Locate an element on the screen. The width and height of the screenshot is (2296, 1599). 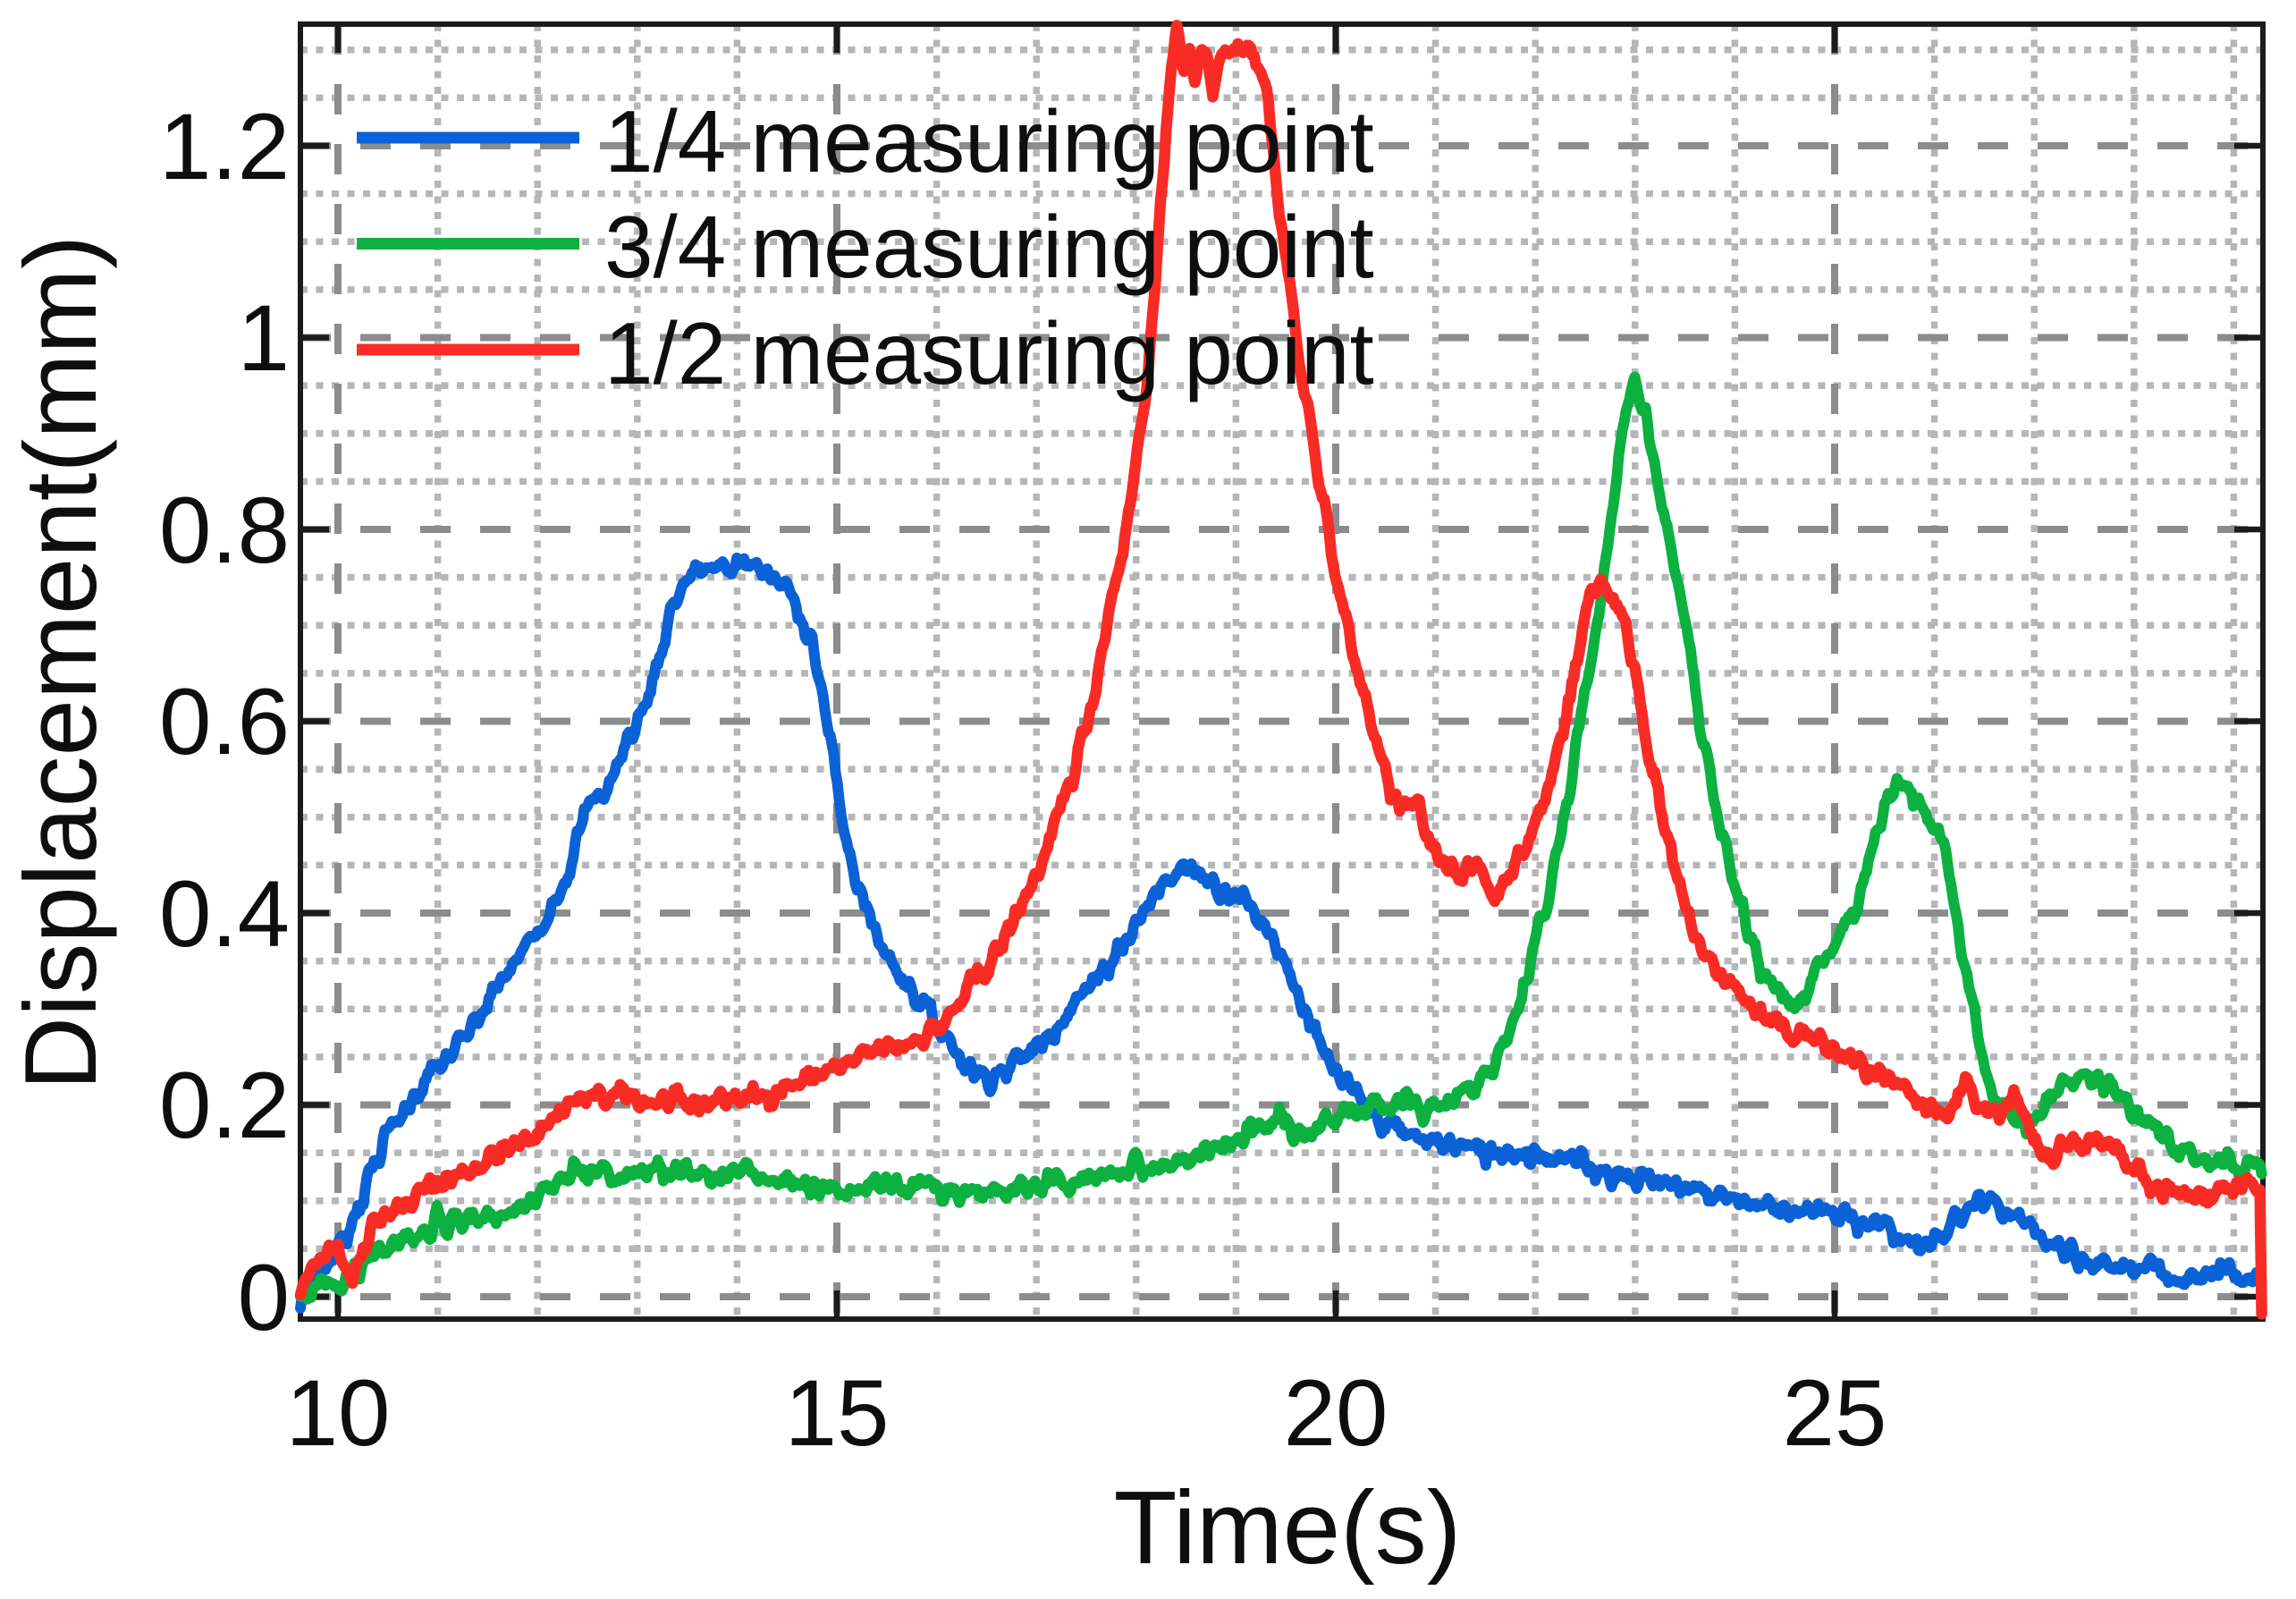
svg-text: 1.2 is located at coordinates (224, 147).